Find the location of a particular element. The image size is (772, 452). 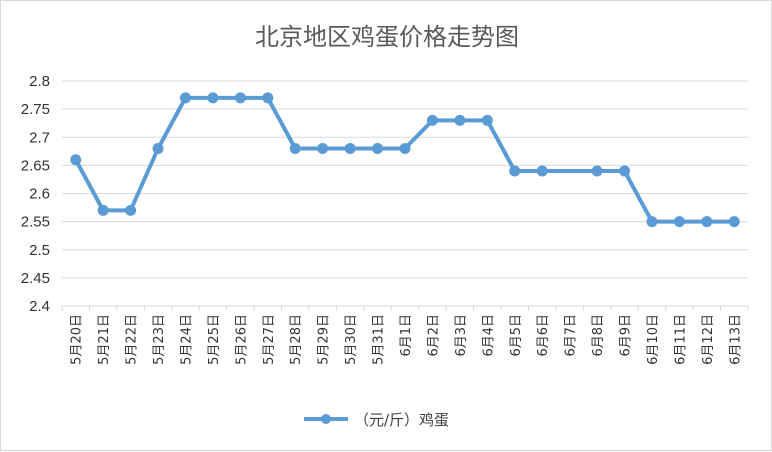

x-tick-label: 6月5日 is located at coordinates (516, 335).